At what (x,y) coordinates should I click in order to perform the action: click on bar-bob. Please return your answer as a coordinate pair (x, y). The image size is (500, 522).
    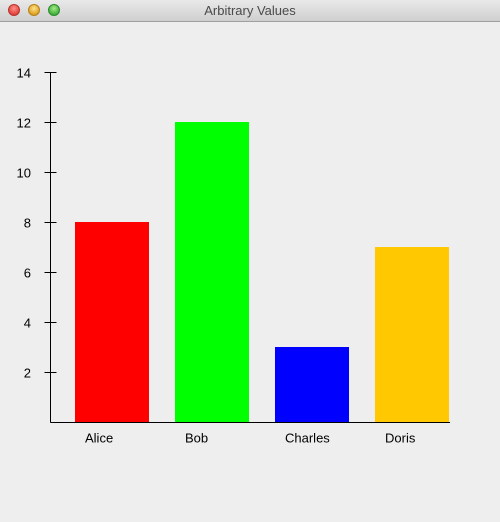
    Looking at the image, I should click on (212, 272).